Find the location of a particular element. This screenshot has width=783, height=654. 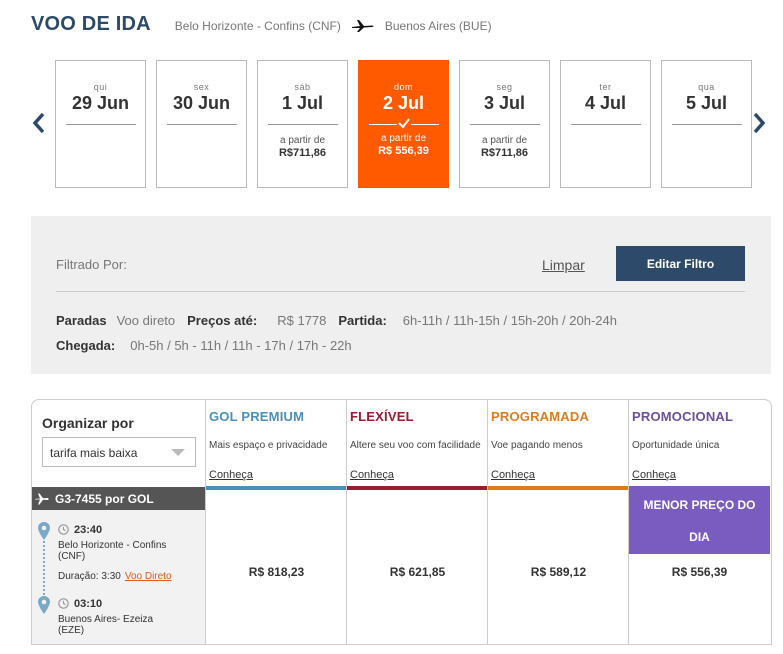

stops-value: Voo direto is located at coordinates (146, 320).